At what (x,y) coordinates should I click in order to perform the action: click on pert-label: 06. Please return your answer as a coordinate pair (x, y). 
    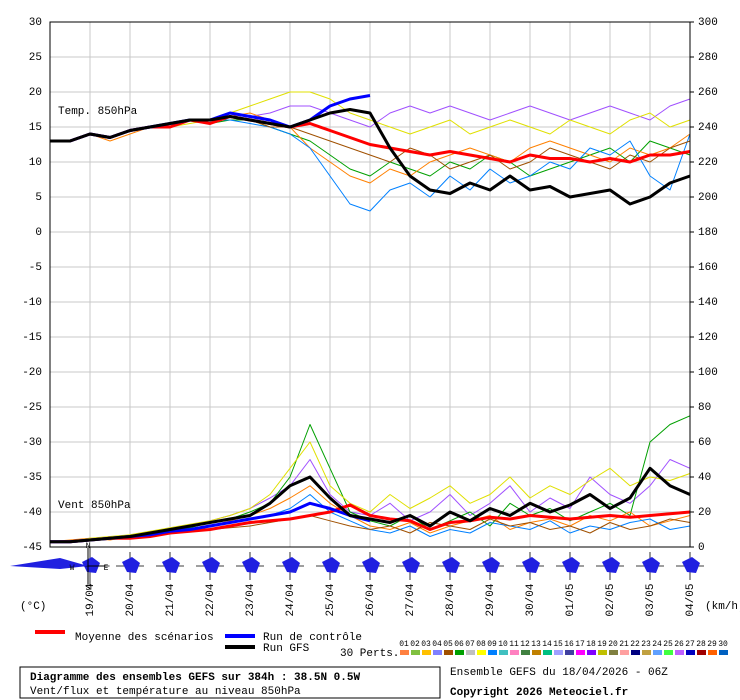
    Looking at the image, I should click on (459, 644).